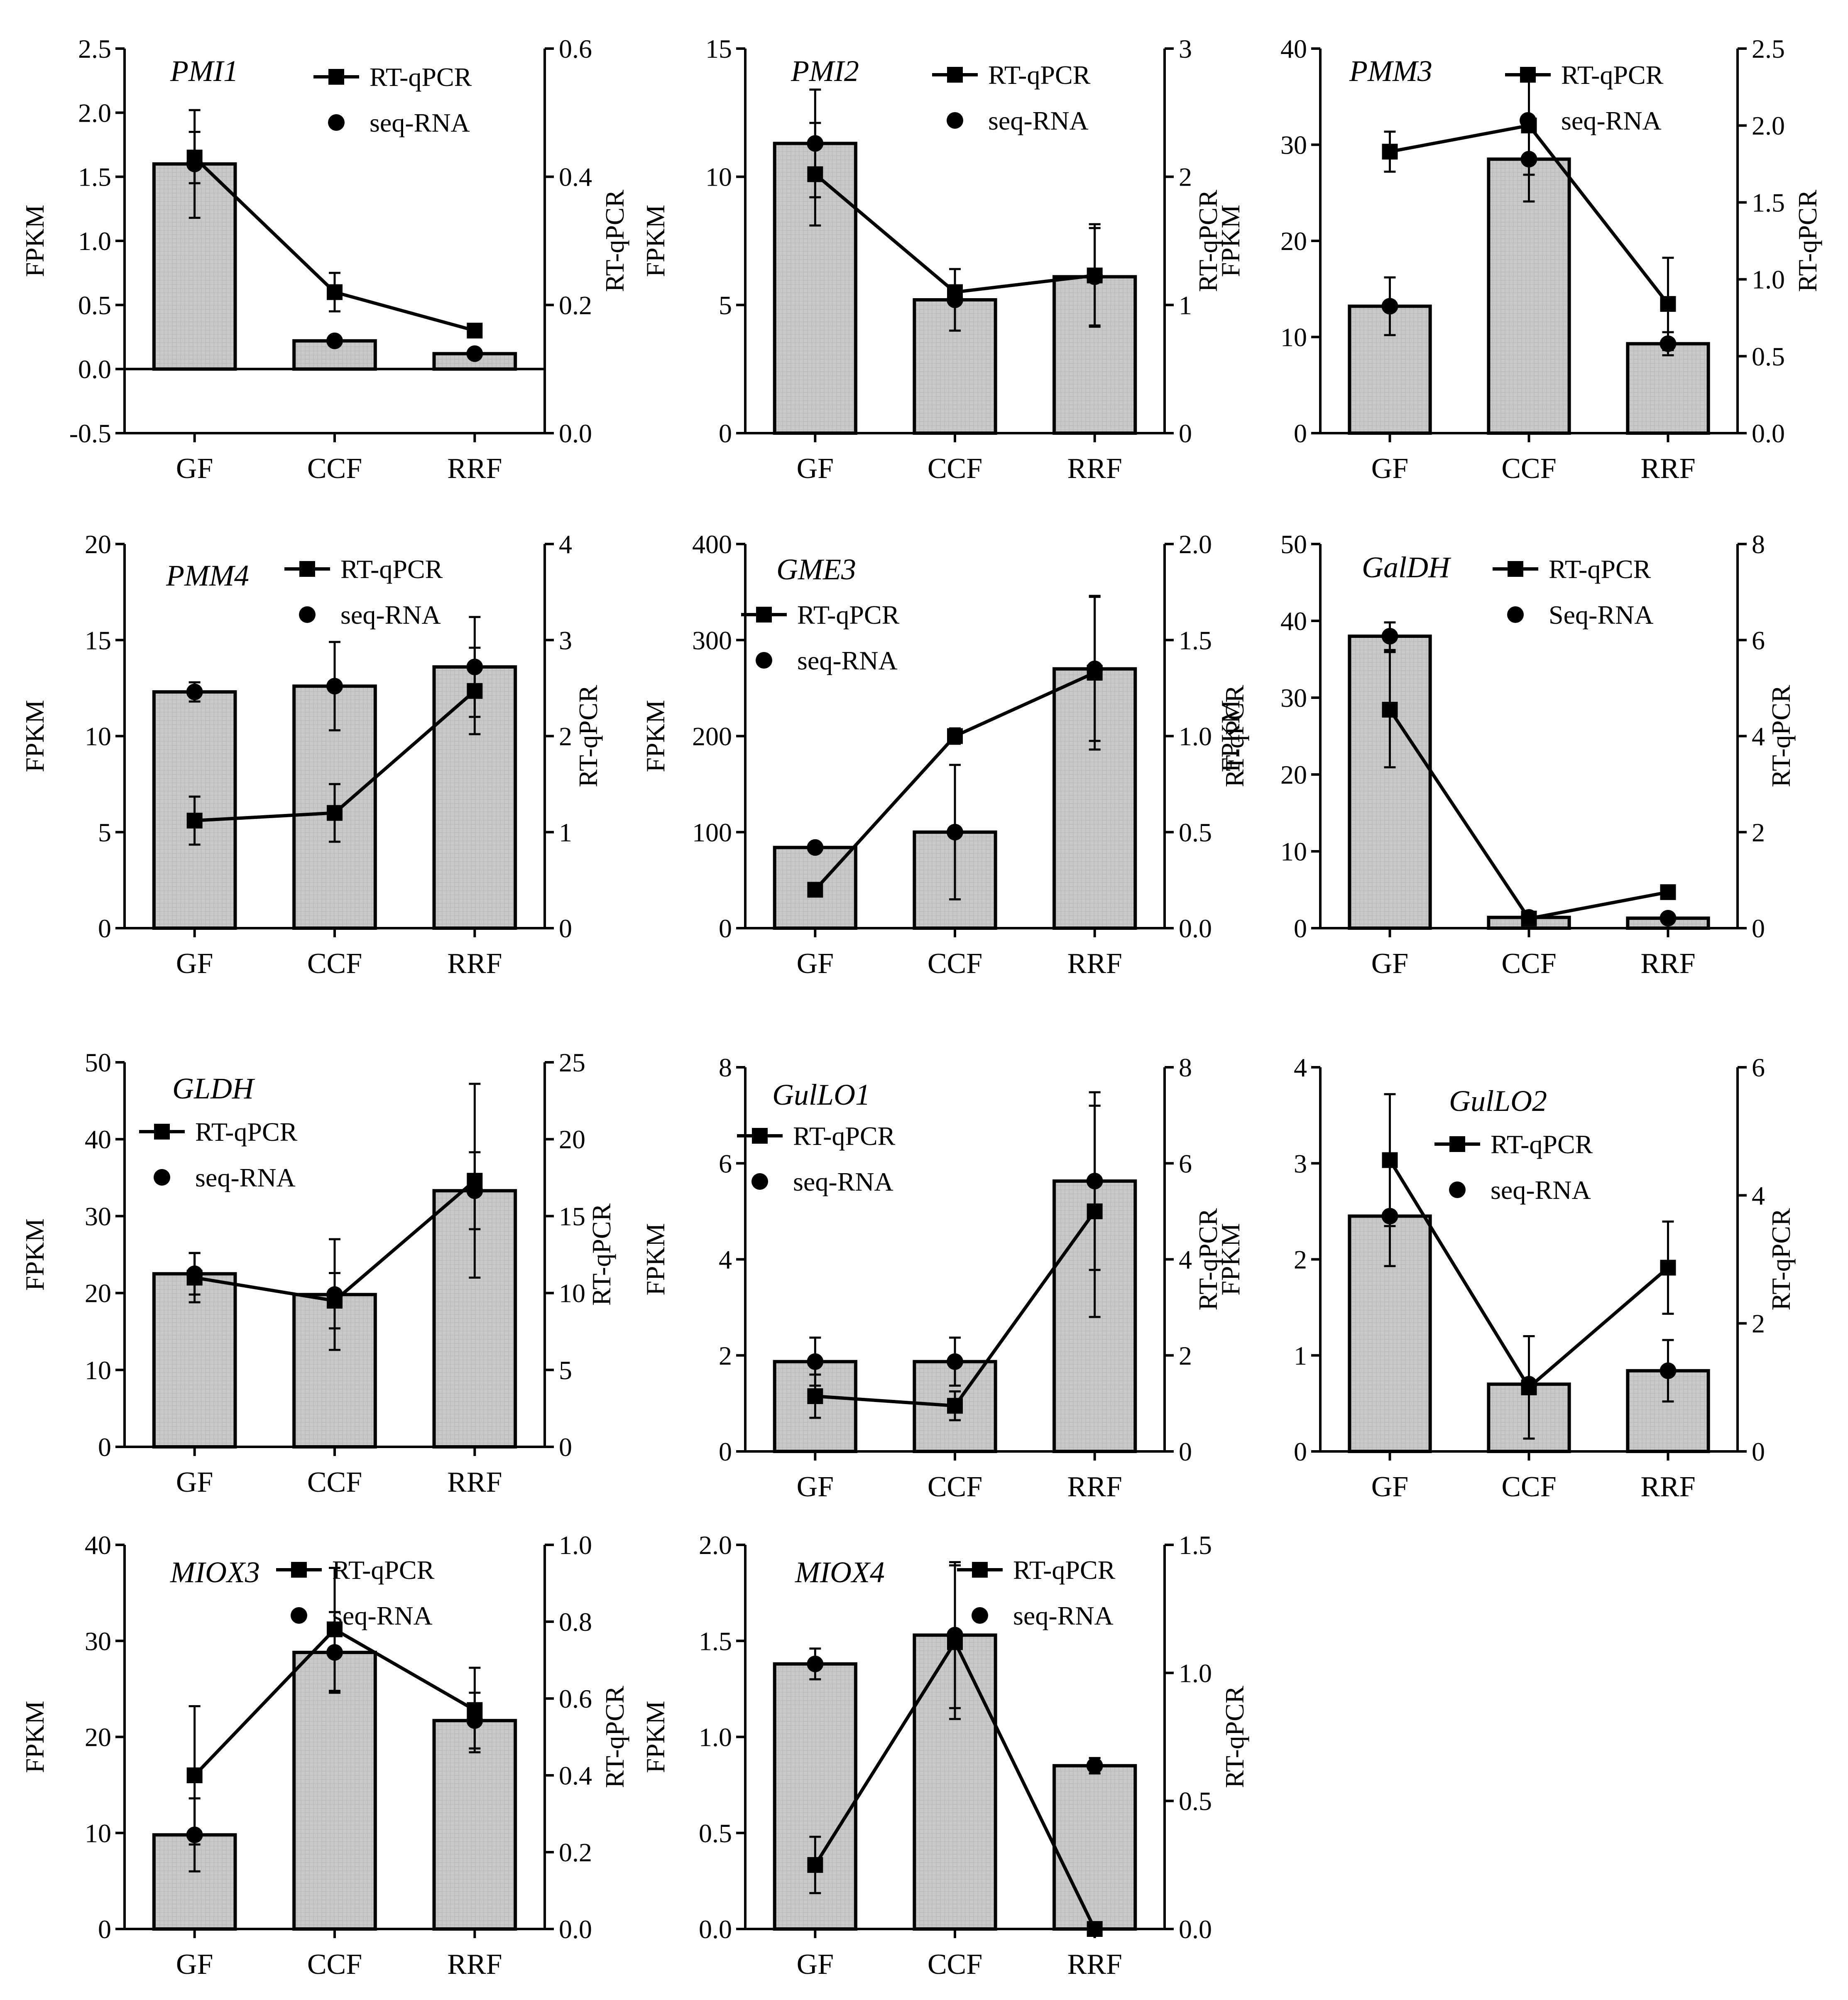 The height and width of the screenshot is (2000, 1848). What do you see at coordinates (1758, 736) in the screenshot?
I see `y2-tick-label: 4` at bounding box center [1758, 736].